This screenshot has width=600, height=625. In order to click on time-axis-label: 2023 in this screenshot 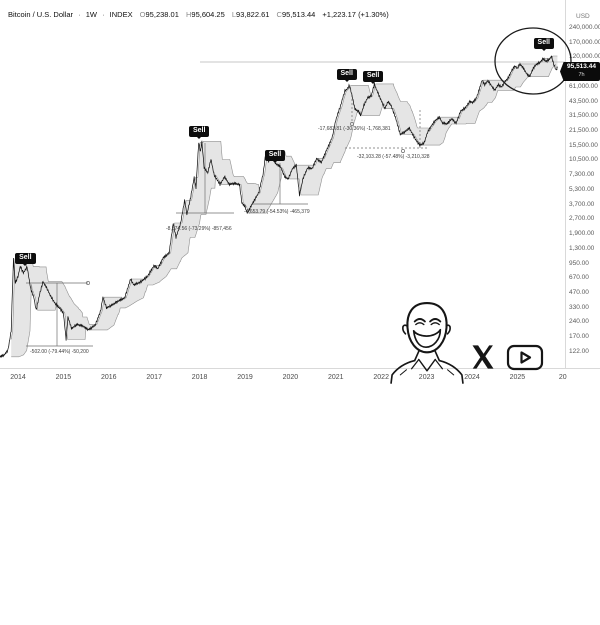, I will do `click(426, 377)`.